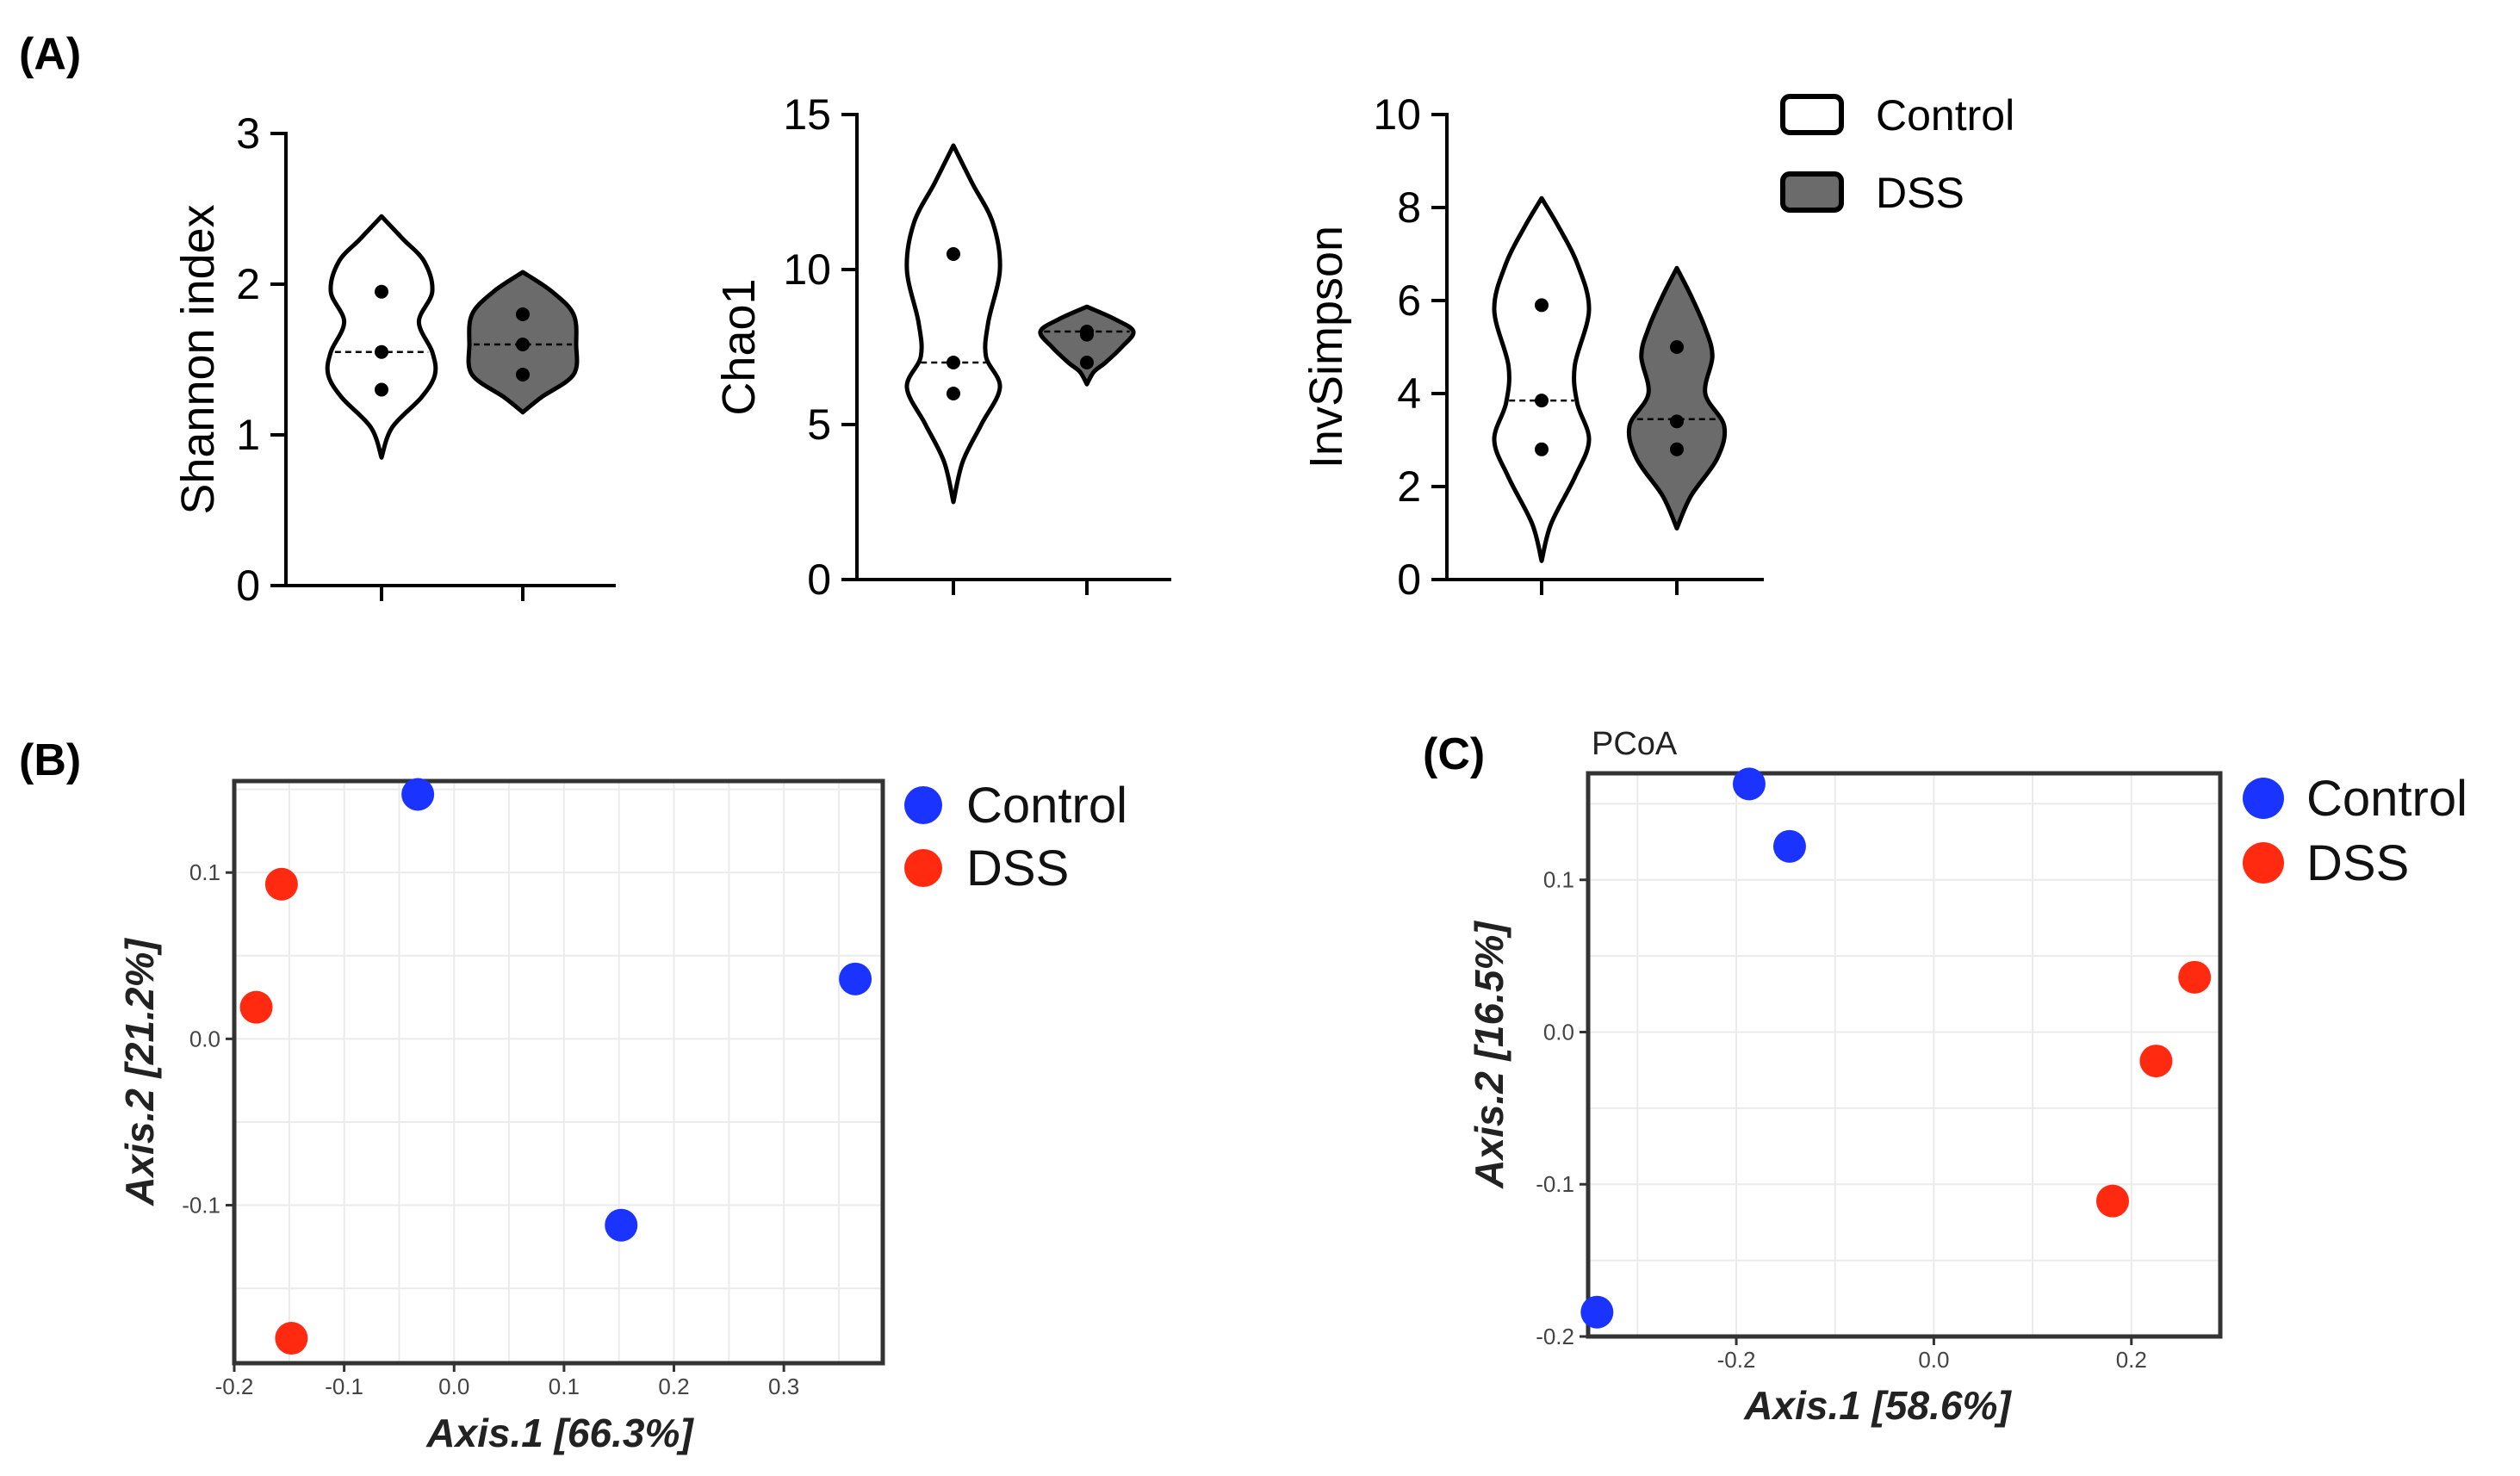 This screenshot has height=1476, width=2520. What do you see at coordinates (248, 133) in the screenshot?
I see `y-tick-label: 3` at bounding box center [248, 133].